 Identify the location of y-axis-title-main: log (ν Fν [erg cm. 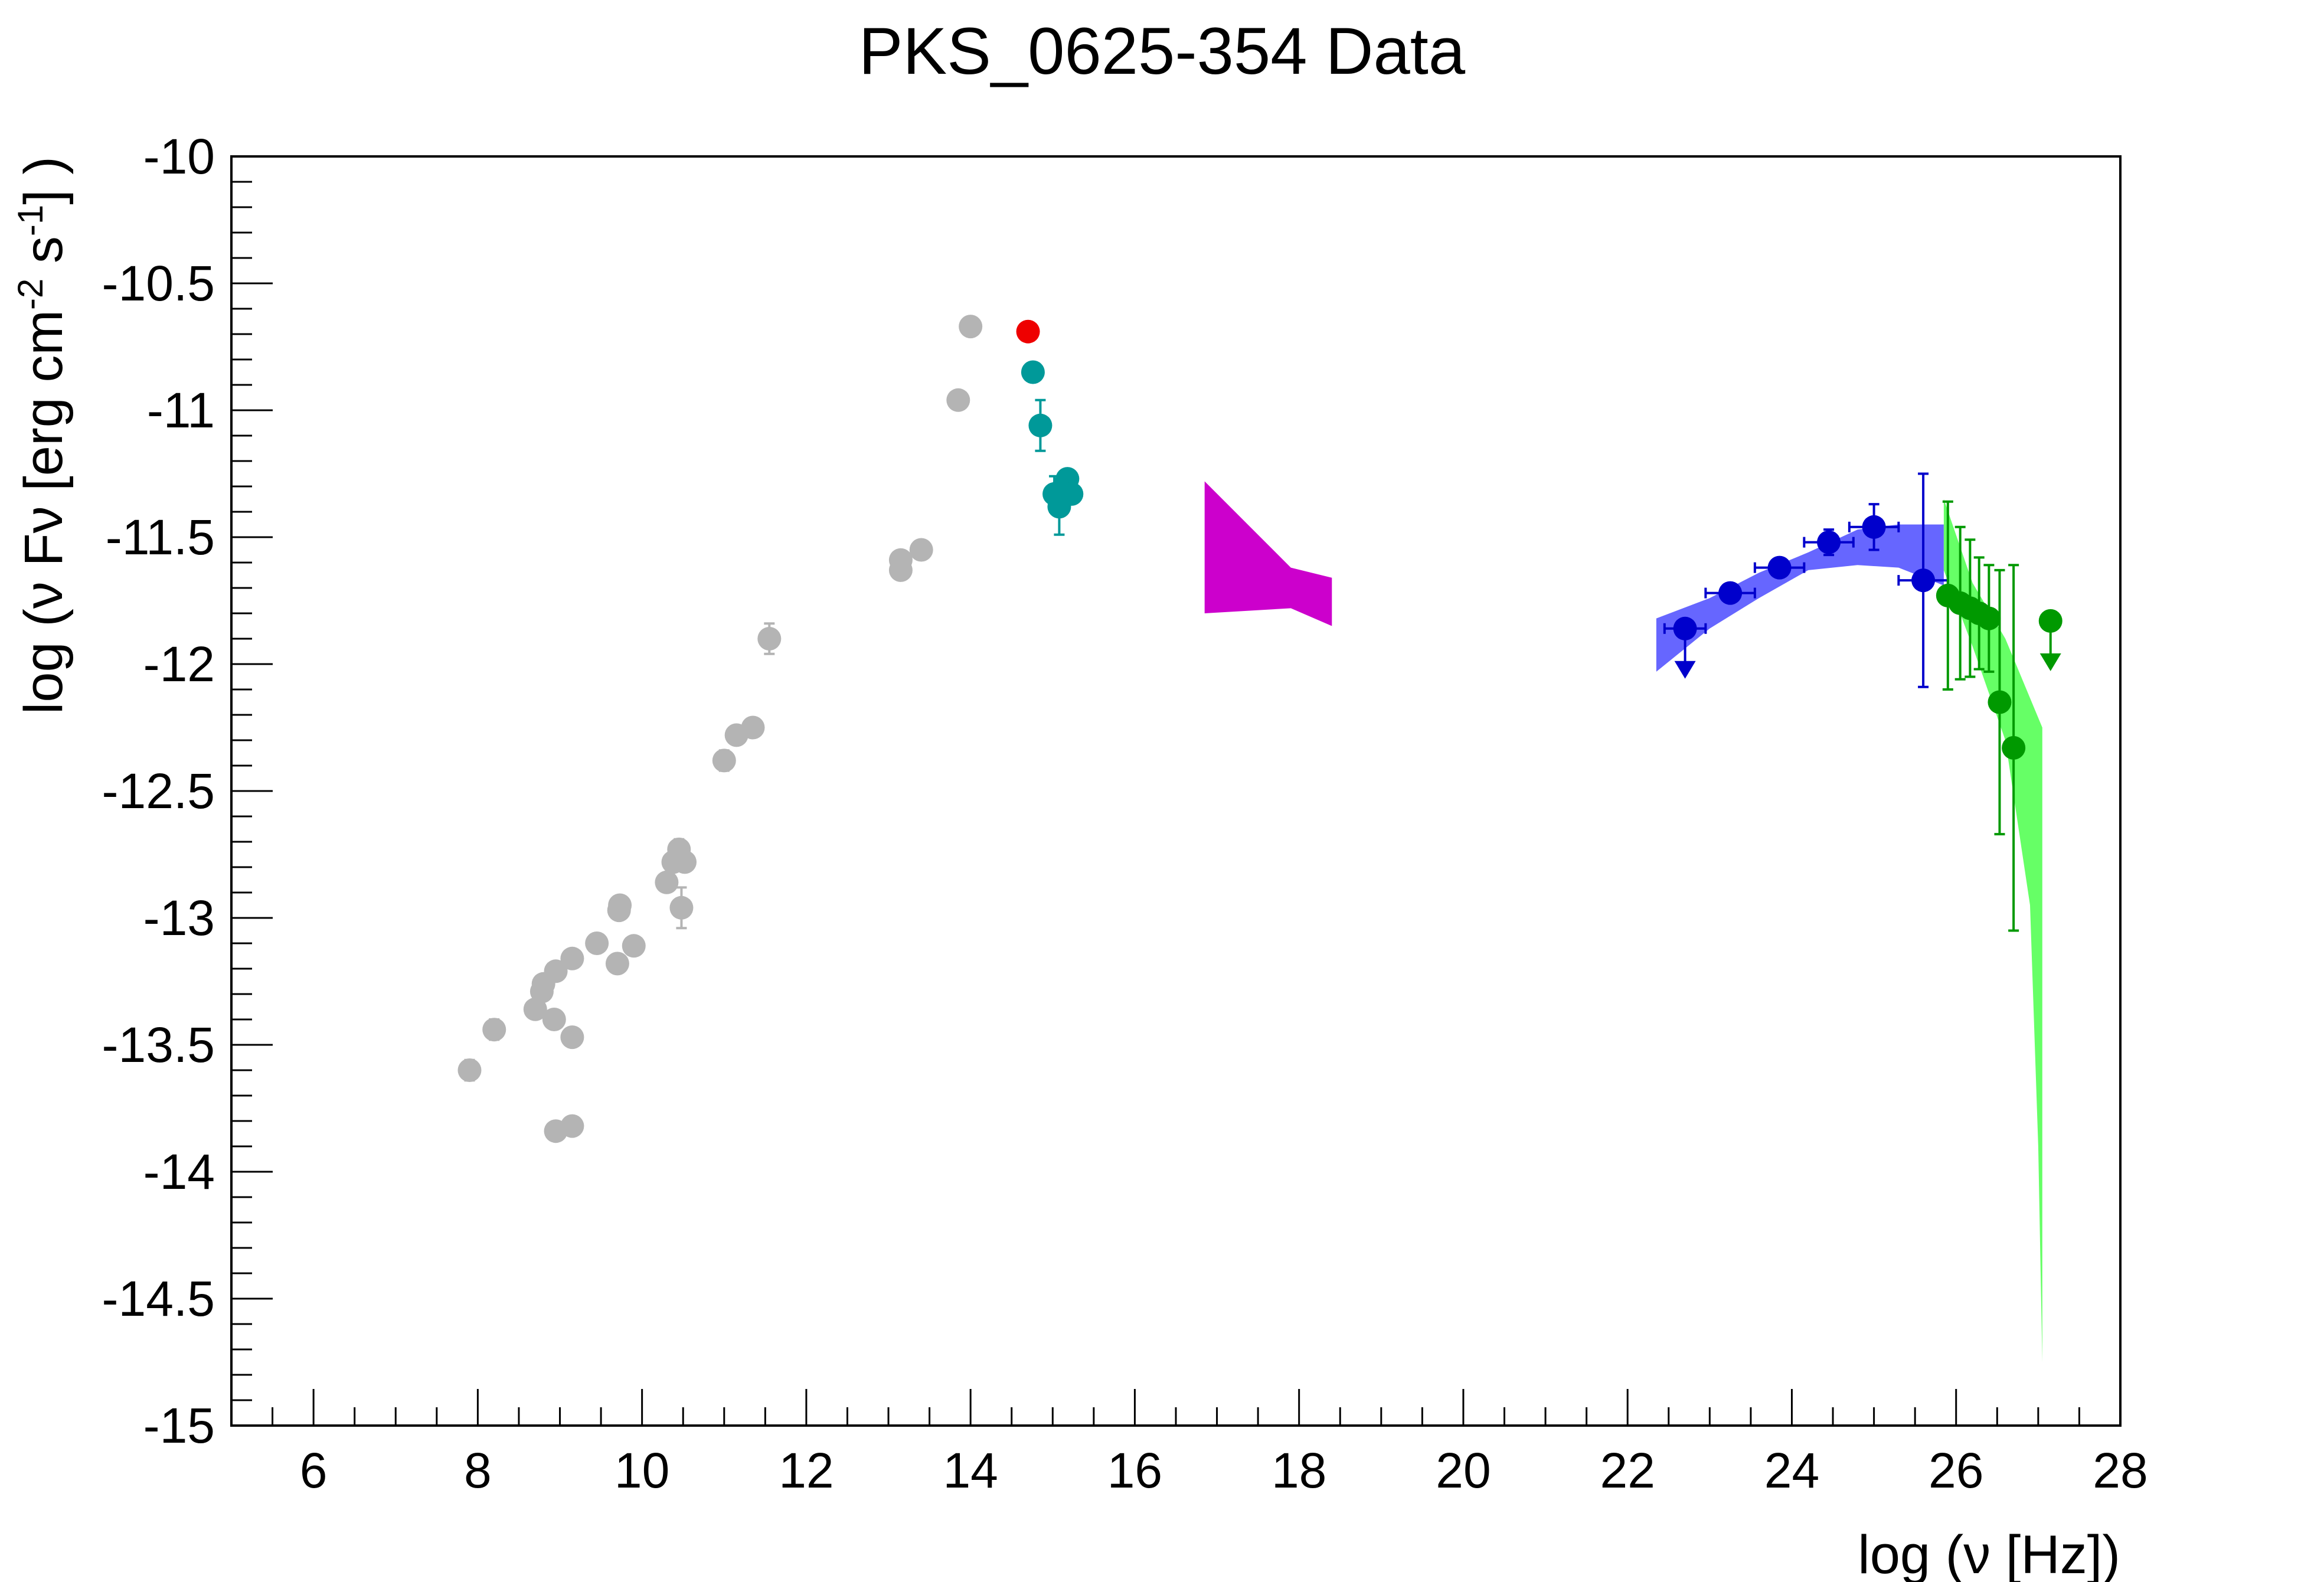
(44, 512).